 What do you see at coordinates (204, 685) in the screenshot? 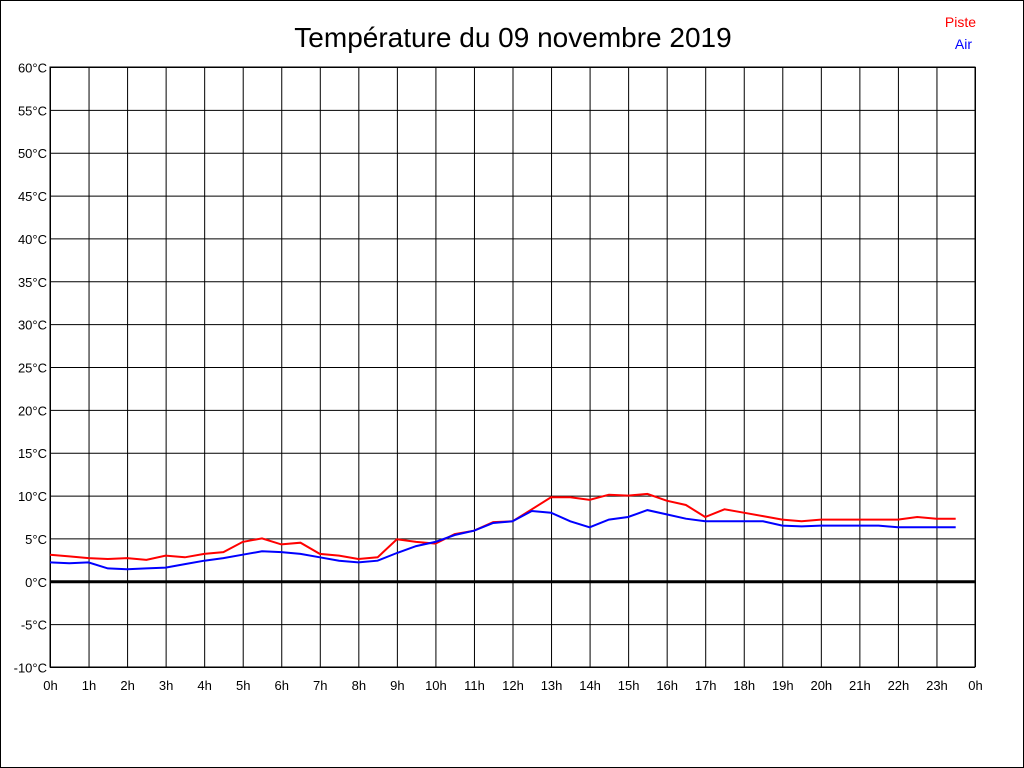
I see `x-tick-label: 4h` at bounding box center [204, 685].